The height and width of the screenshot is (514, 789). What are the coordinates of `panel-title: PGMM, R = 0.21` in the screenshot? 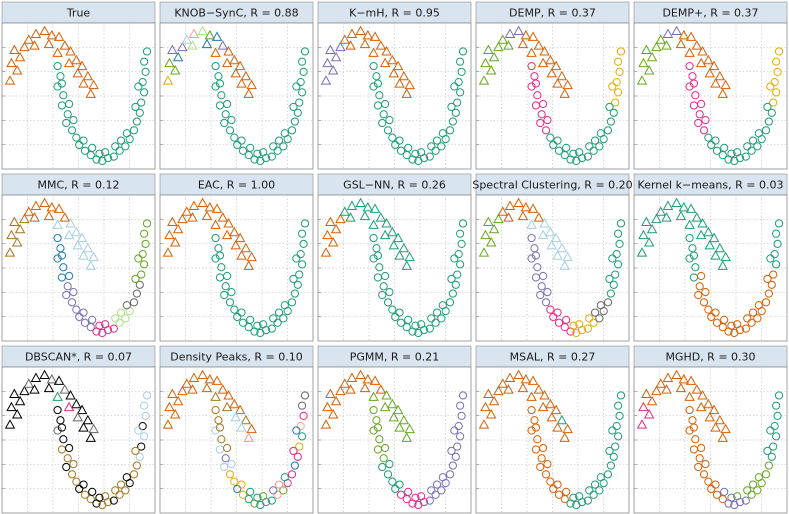 It's located at (394, 357).